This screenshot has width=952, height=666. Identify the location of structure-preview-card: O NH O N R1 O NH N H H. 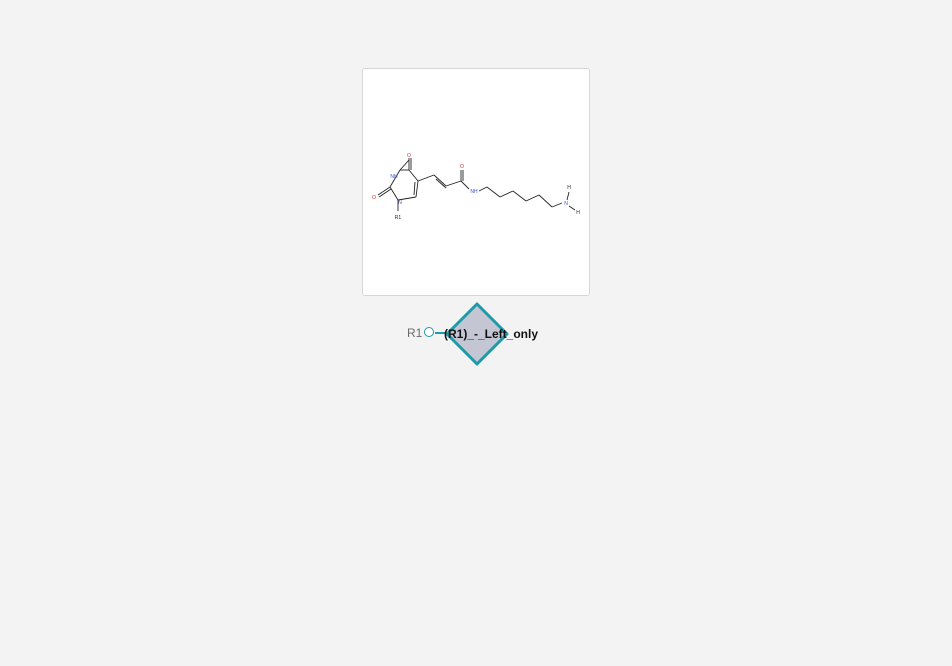
(476, 182).